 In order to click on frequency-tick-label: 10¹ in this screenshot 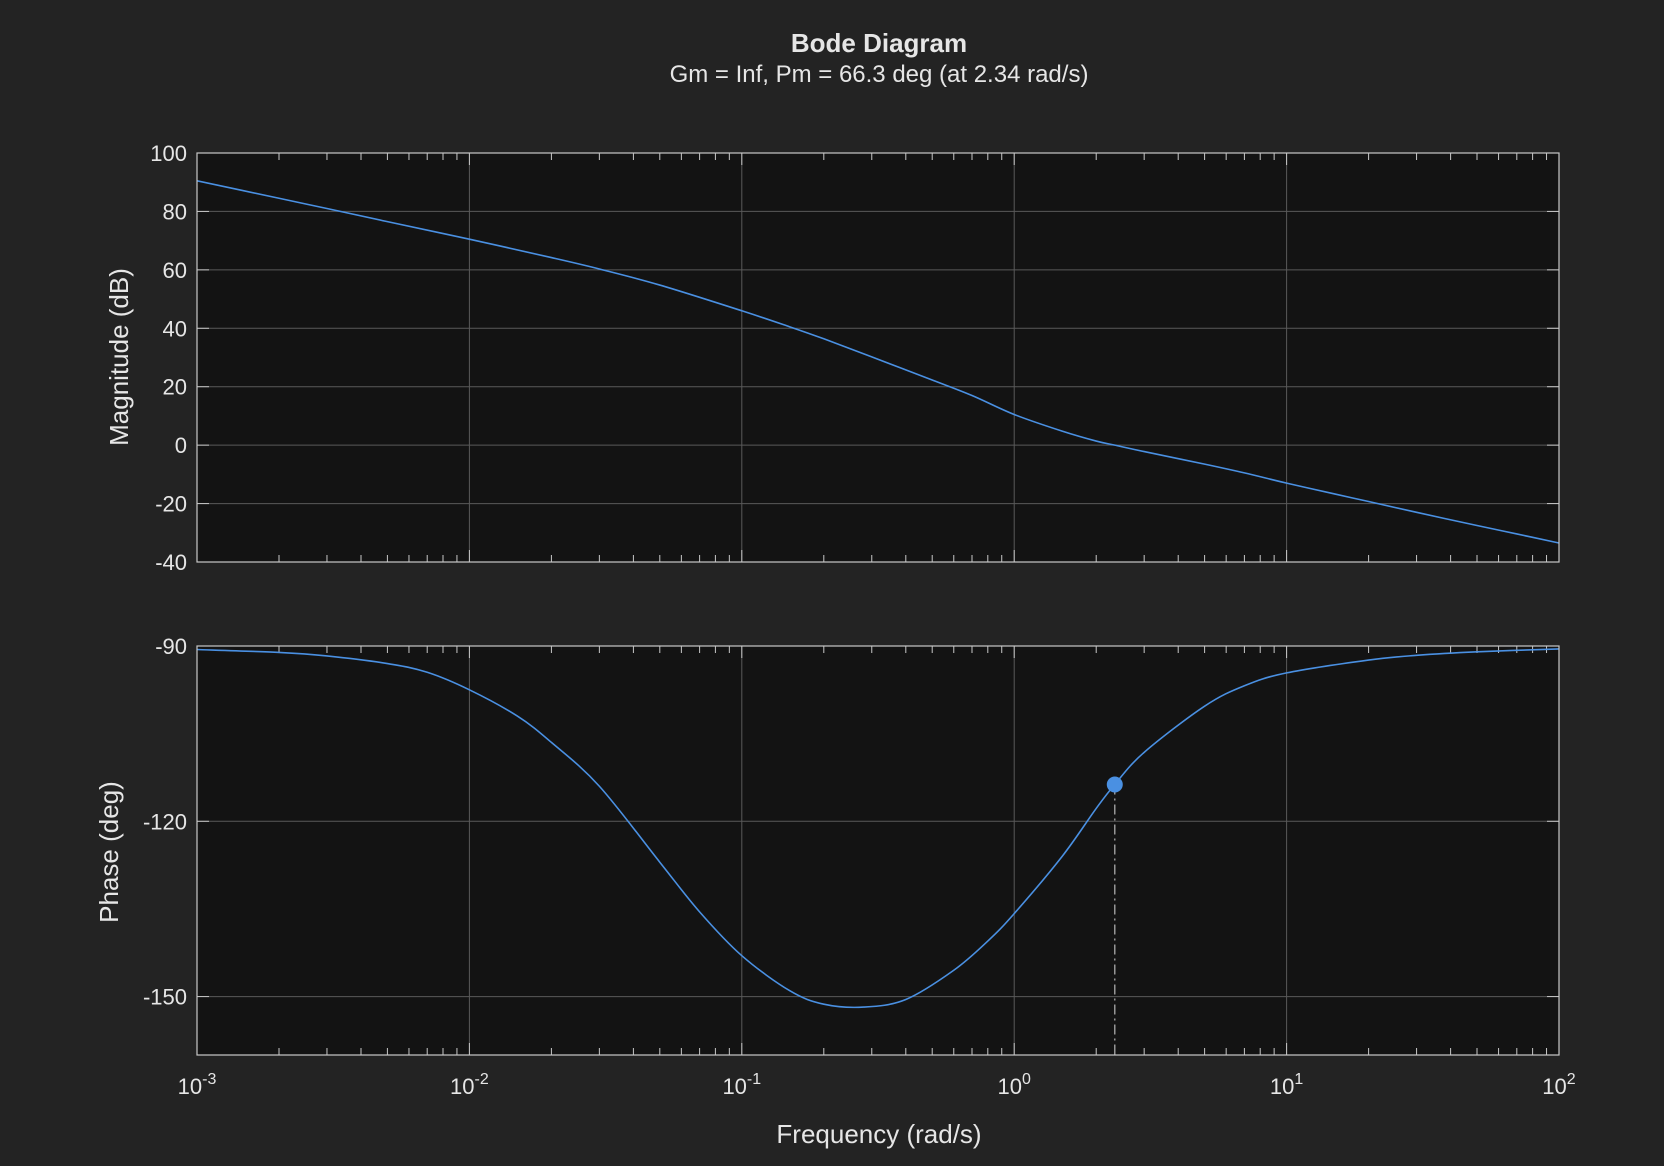, I will do `click(1286, 1085)`.